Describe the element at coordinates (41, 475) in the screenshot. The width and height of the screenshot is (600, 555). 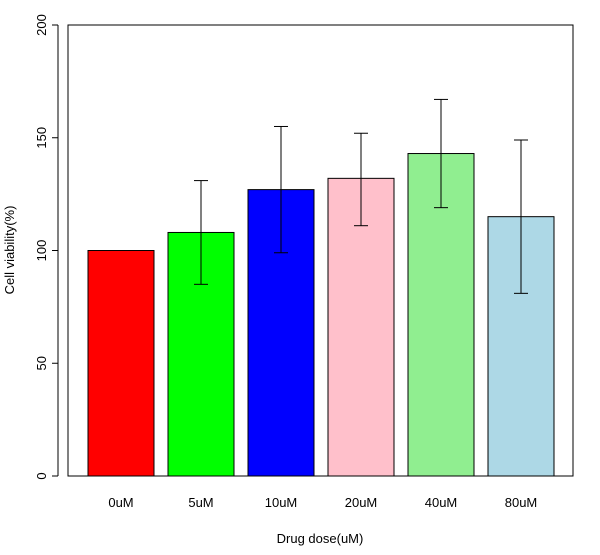
I see `y-tick-label: 0` at that location.